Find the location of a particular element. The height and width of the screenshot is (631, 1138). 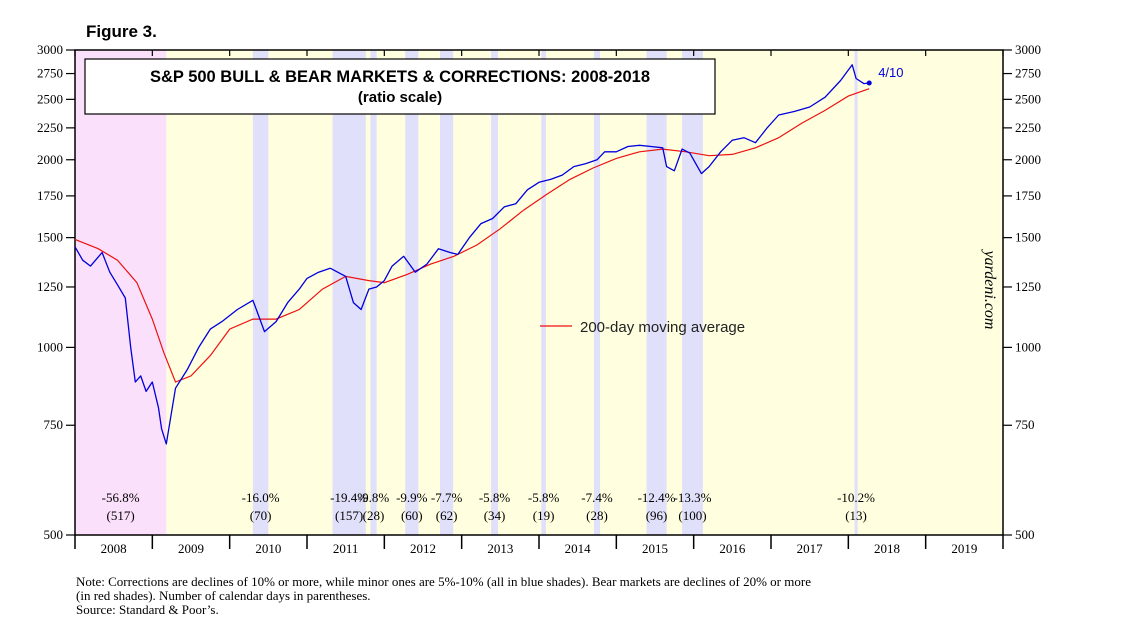

y-tick-label-right: 2500 is located at coordinates (1028, 98).